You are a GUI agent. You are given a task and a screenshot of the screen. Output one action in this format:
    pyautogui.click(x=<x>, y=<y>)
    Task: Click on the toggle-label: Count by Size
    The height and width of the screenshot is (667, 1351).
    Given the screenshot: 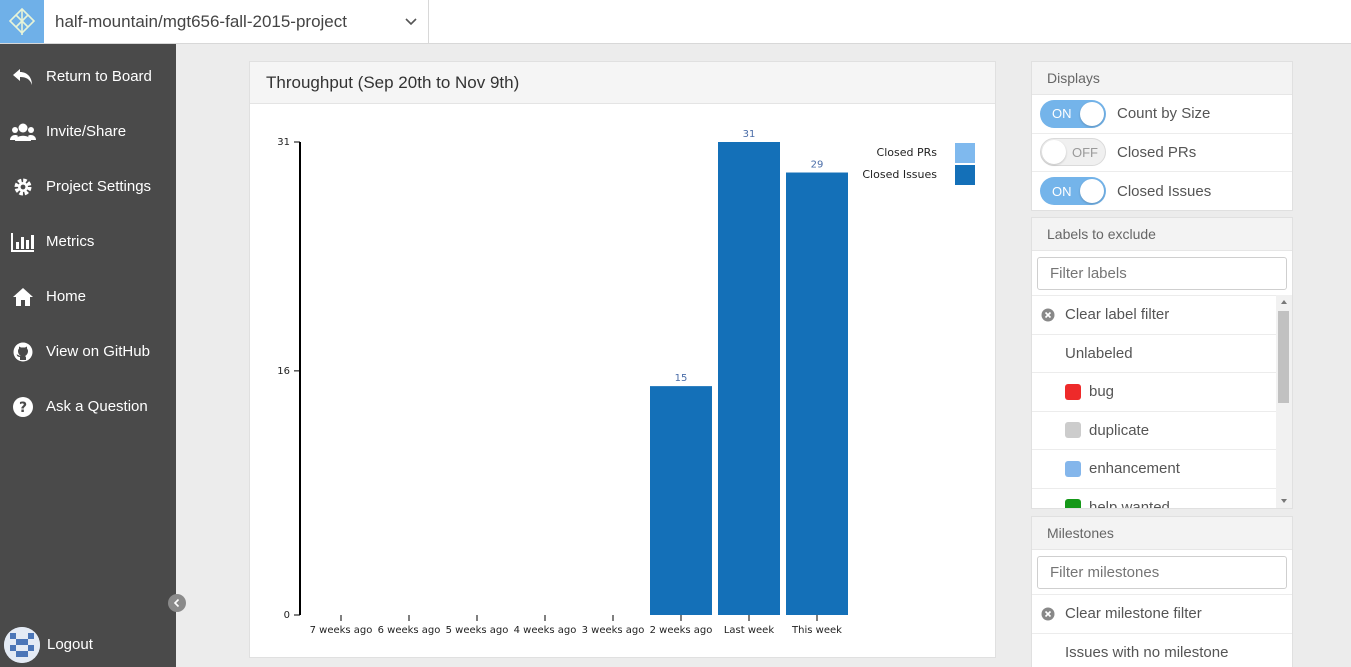 What is the action you would take?
    pyautogui.click(x=1164, y=114)
    